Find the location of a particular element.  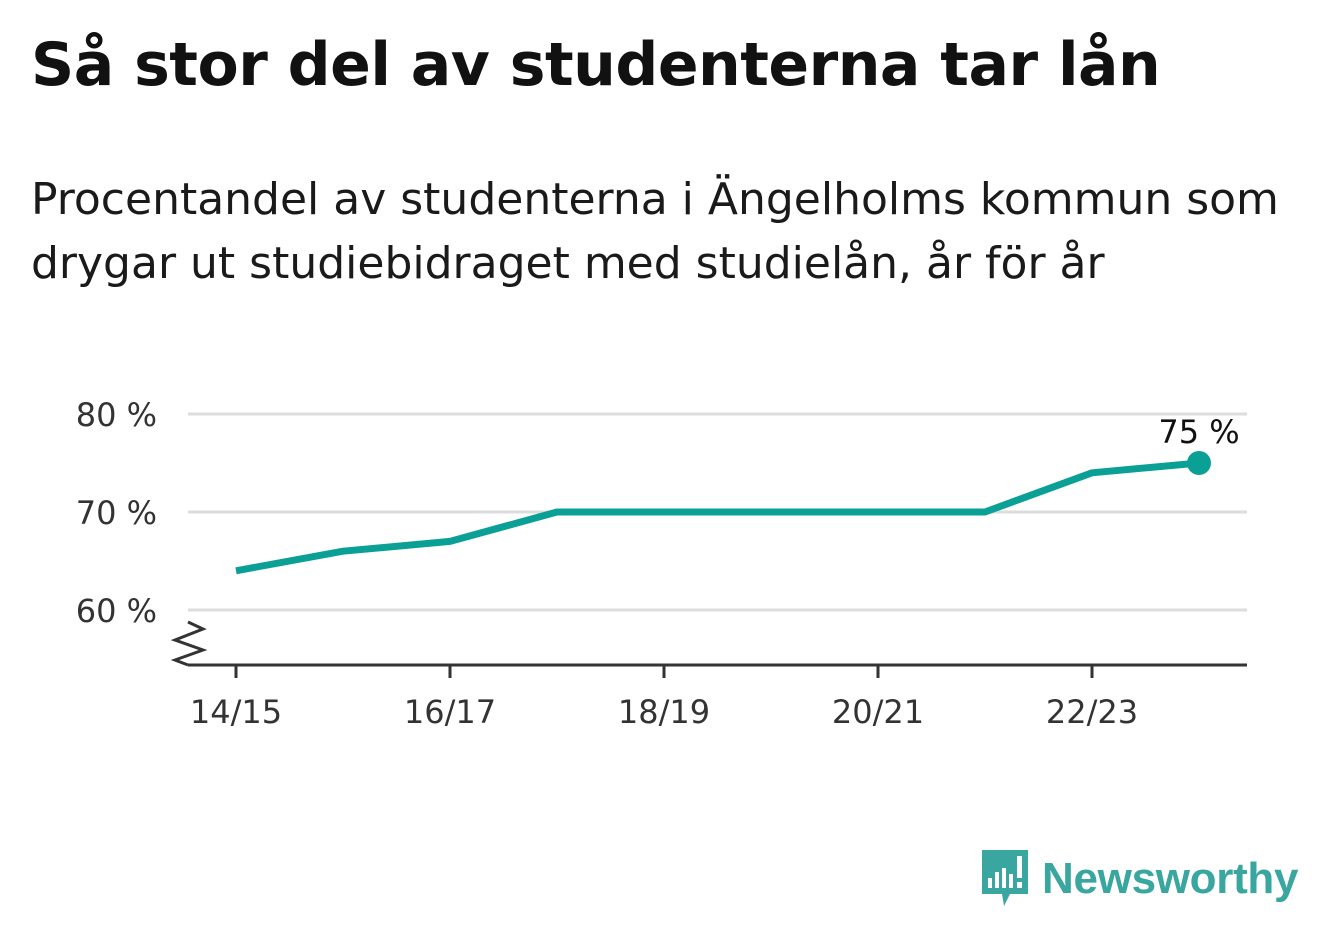

x-axis is located at coordinates (708, 649).